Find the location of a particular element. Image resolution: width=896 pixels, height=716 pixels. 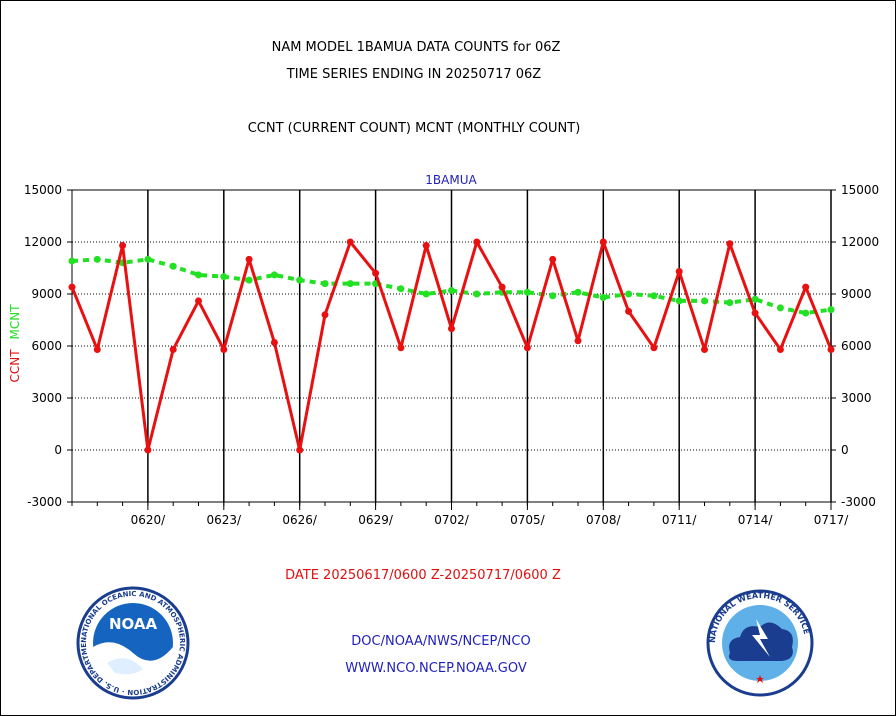

footer-link-website: WWW.NCO.NCEP.NOAA.GOV is located at coordinates (436, 668).